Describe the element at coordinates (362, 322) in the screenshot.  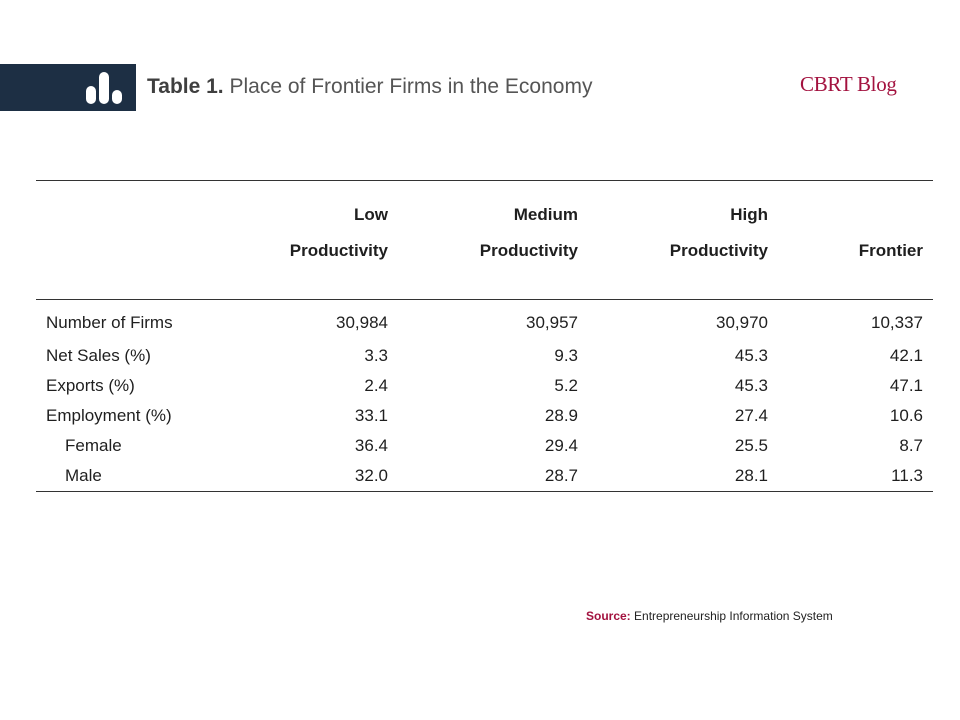
I see `table-cell: 30,984` at that location.